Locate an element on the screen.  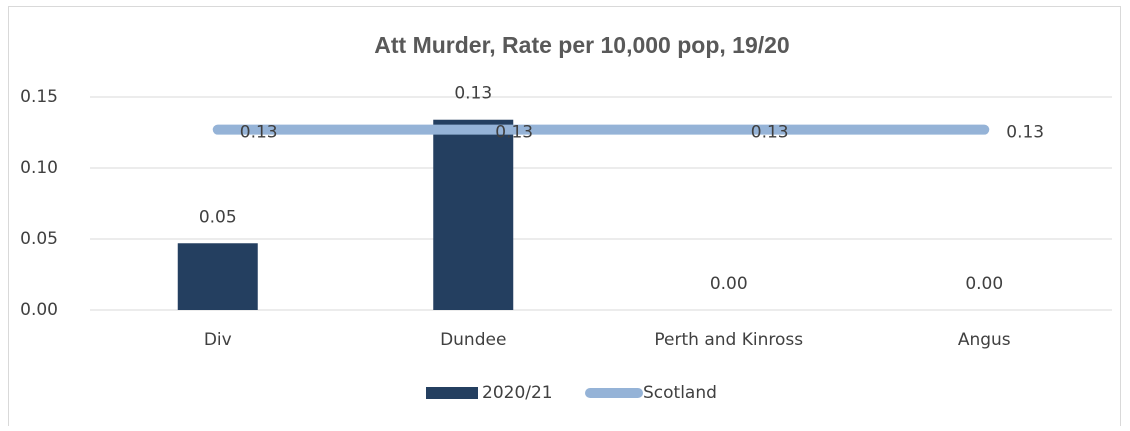
legend-label: 2020/21 is located at coordinates (517, 393).